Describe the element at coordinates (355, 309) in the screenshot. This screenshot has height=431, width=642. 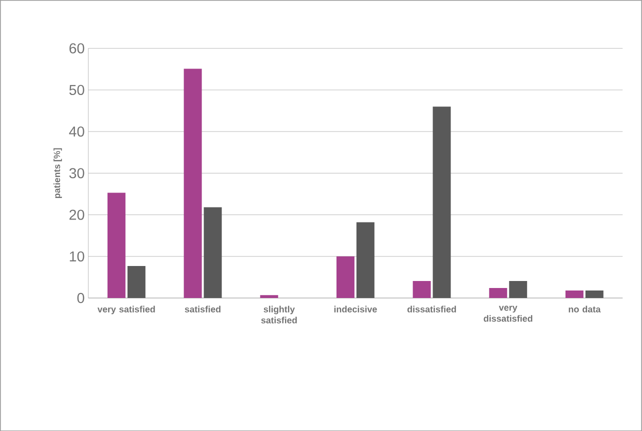
I see `x-tick-label: indecisive` at that location.